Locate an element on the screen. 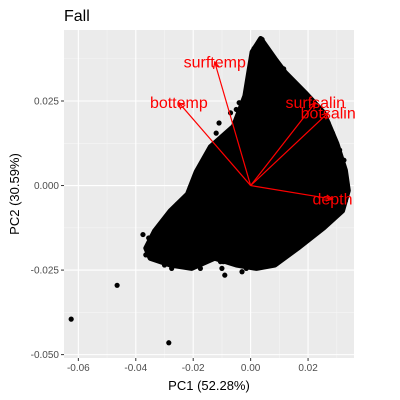 The height and width of the screenshot is (400, 400). loading-vector-label: bottemp is located at coordinates (179, 103).